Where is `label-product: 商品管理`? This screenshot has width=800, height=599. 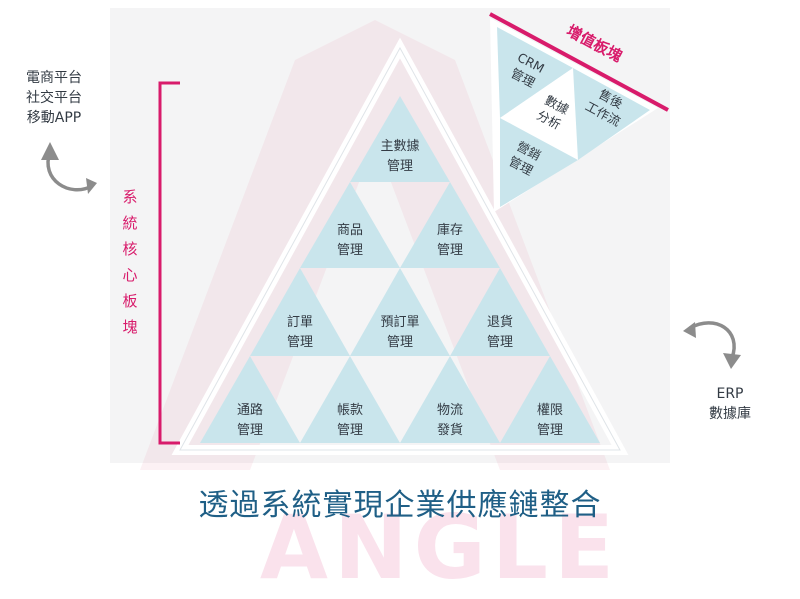 label-product: 商品管理 is located at coordinates (350, 240).